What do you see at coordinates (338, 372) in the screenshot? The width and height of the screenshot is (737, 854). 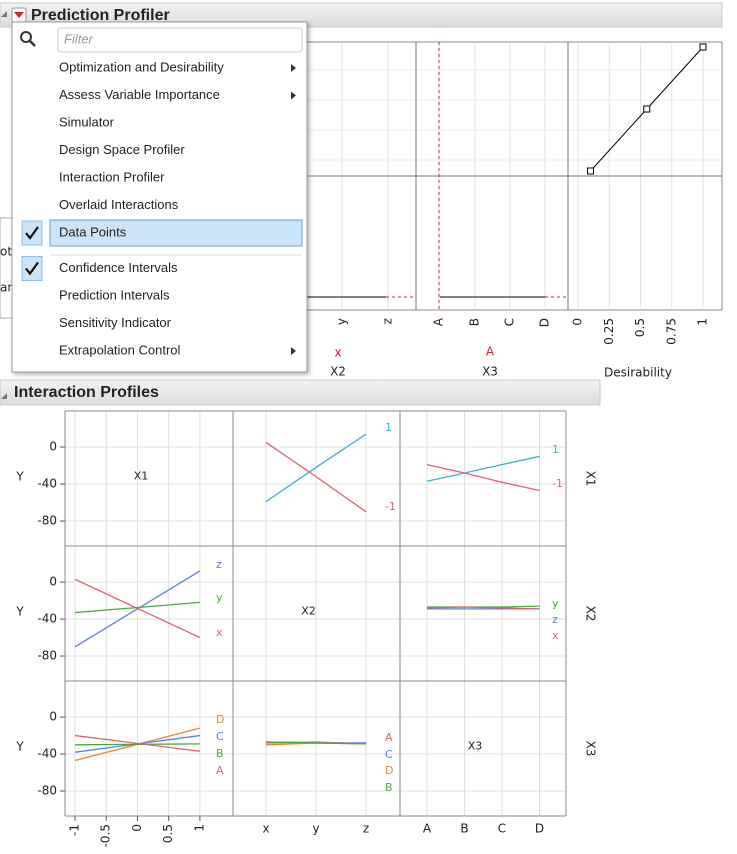 I see `axis-label: X2` at bounding box center [338, 372].